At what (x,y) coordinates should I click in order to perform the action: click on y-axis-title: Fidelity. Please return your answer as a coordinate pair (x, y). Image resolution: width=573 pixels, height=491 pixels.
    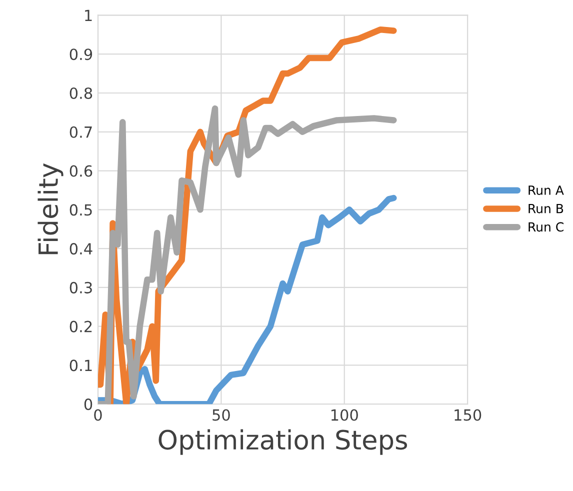
    Looking at the image, I should click on (51, 208).